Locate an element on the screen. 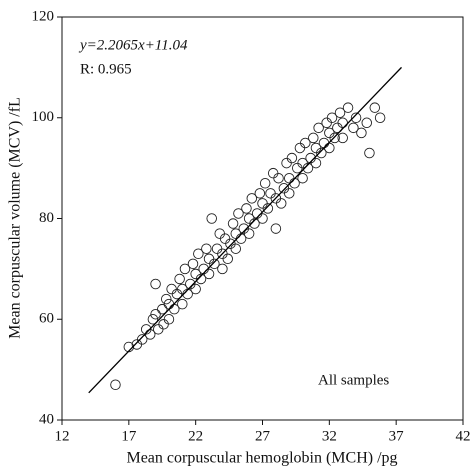 The width and height of the screenshot is (474, 474). x-tick-label: 12 is located at coordinates (62, 436).